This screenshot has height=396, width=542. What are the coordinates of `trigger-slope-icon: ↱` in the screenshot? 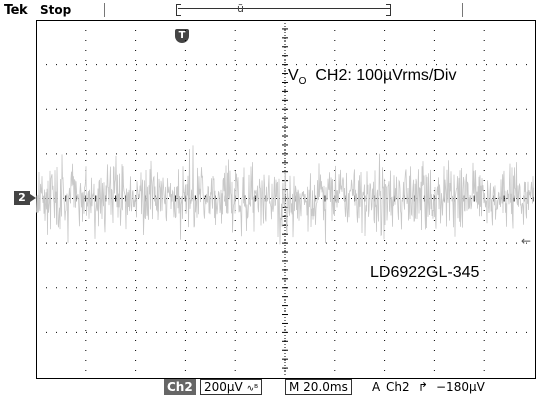 It's located at (423, 387).